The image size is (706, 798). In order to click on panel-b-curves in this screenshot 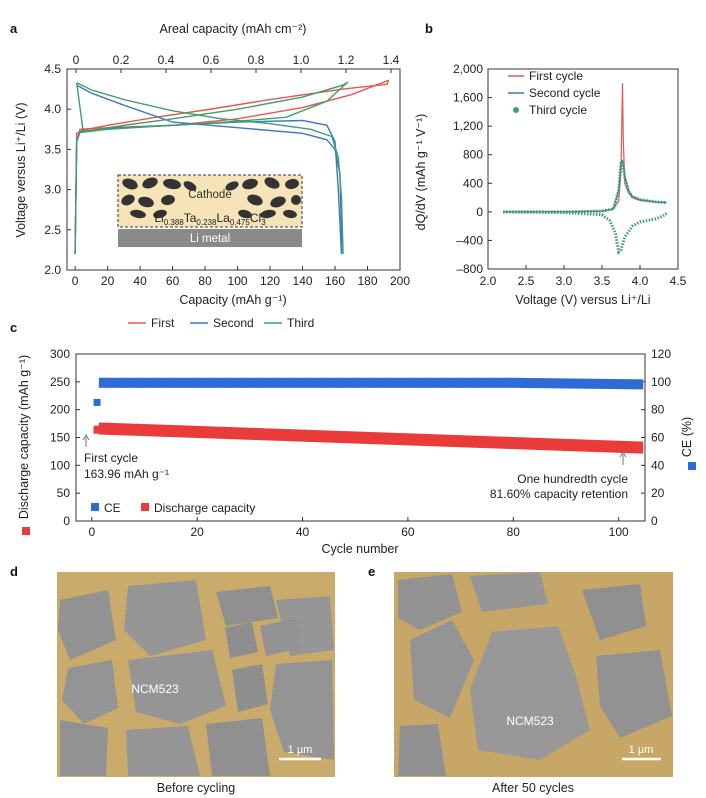, I will do `click(585, 169)`.